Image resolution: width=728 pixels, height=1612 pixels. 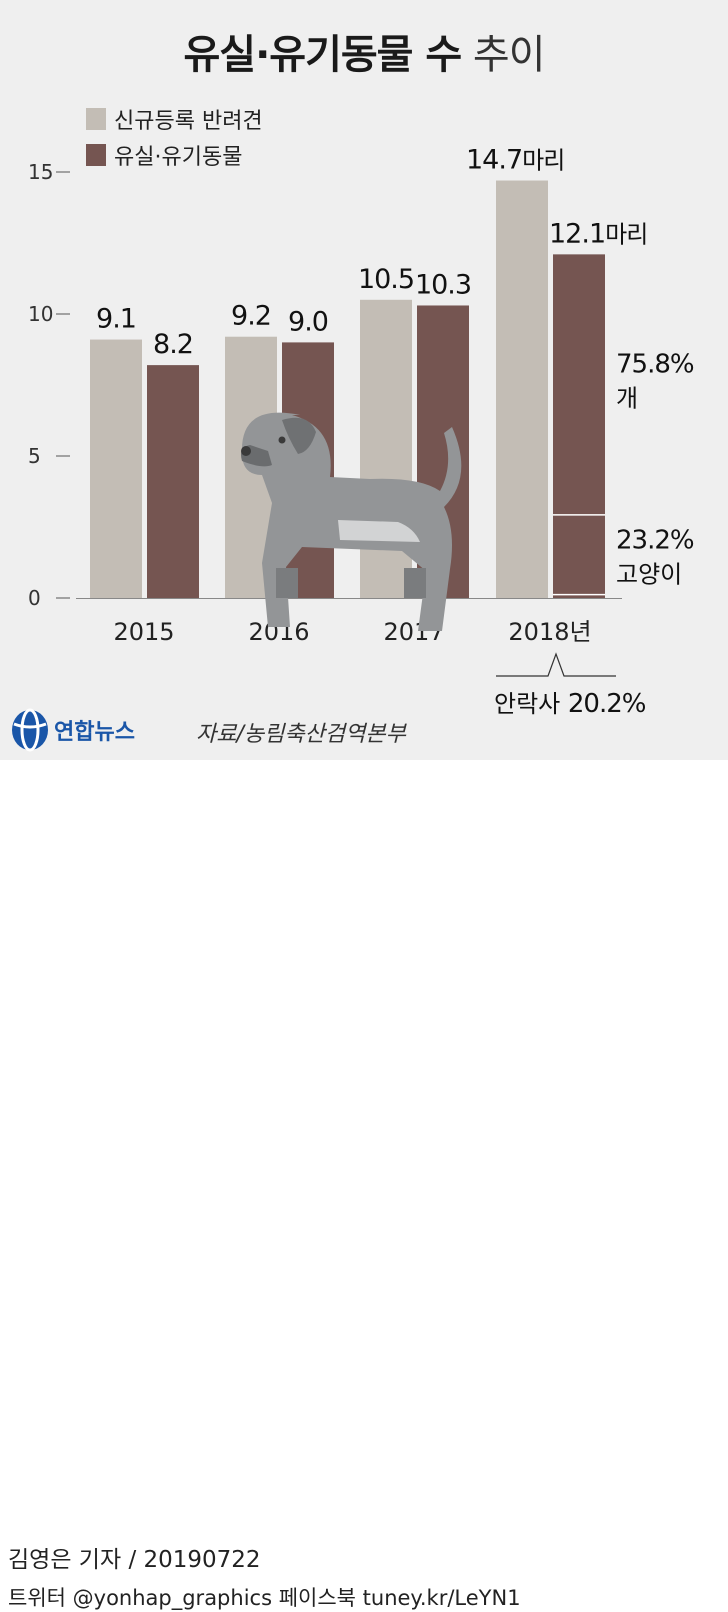 What do you see at coordinates (134, 1560) in the screenshot?
I see `reporter-line: 김영은 기자 / 20190722` at bounding box center [134, 1560].